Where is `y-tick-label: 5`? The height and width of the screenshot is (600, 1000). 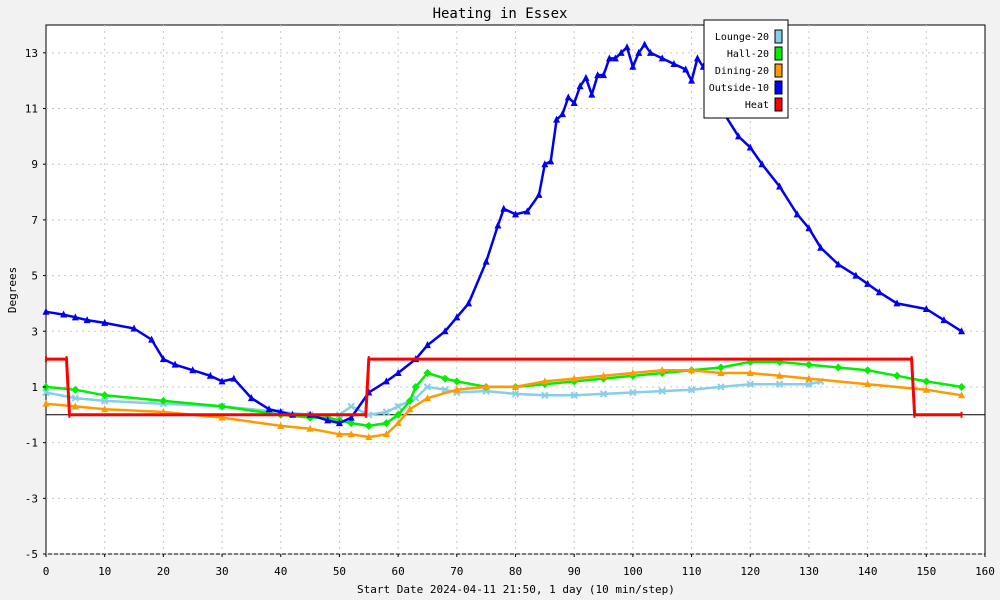 y-tick-label: 5 is located at coordinates (34, 276).